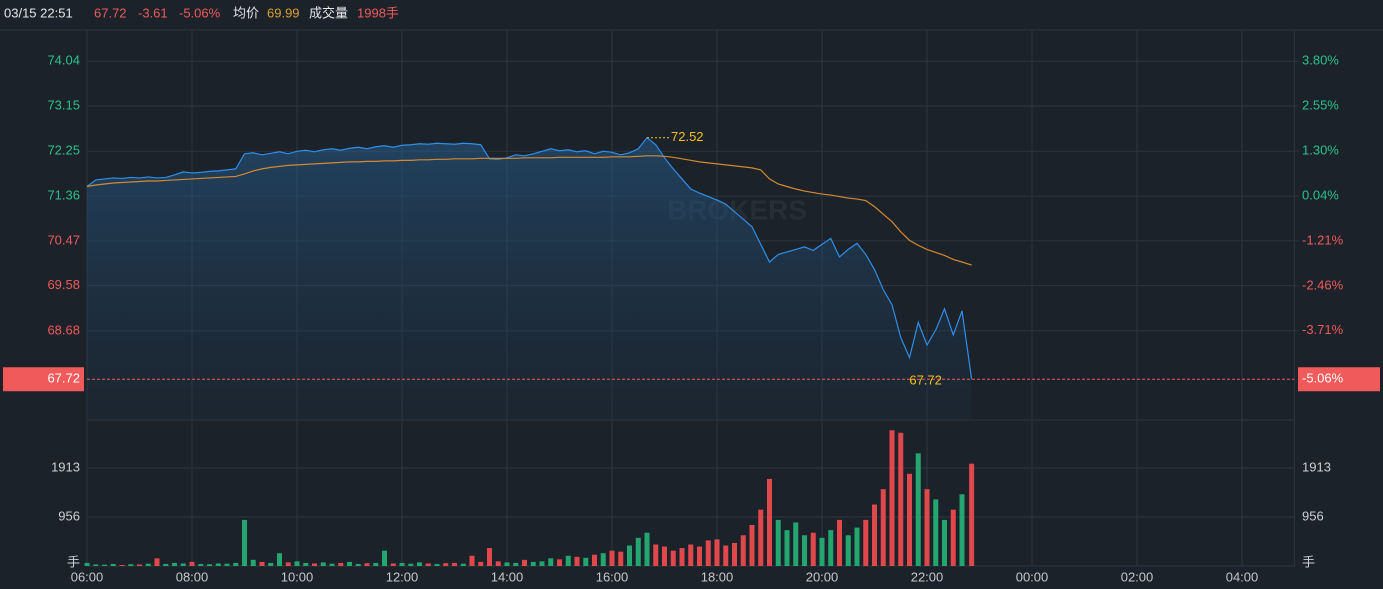 The width and height of the screenshot is (1383, 589). What do you see at coordinates (63, 284) in the screenshot?
I see `y-tick-label: 69.58` at bounding box center [63, 284].